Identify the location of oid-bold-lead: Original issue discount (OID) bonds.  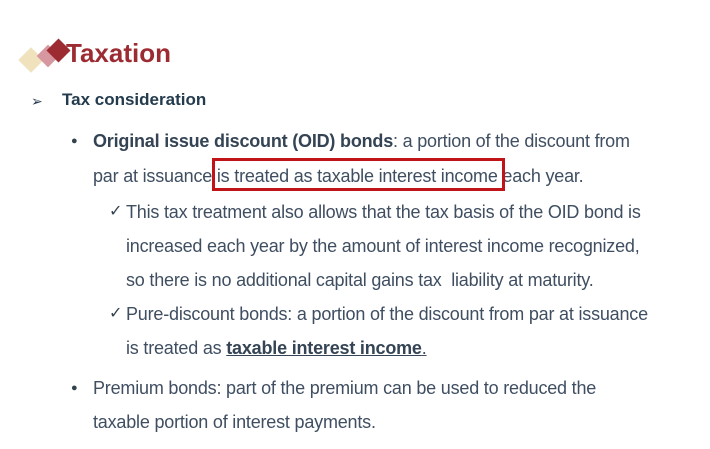
(243, 141).